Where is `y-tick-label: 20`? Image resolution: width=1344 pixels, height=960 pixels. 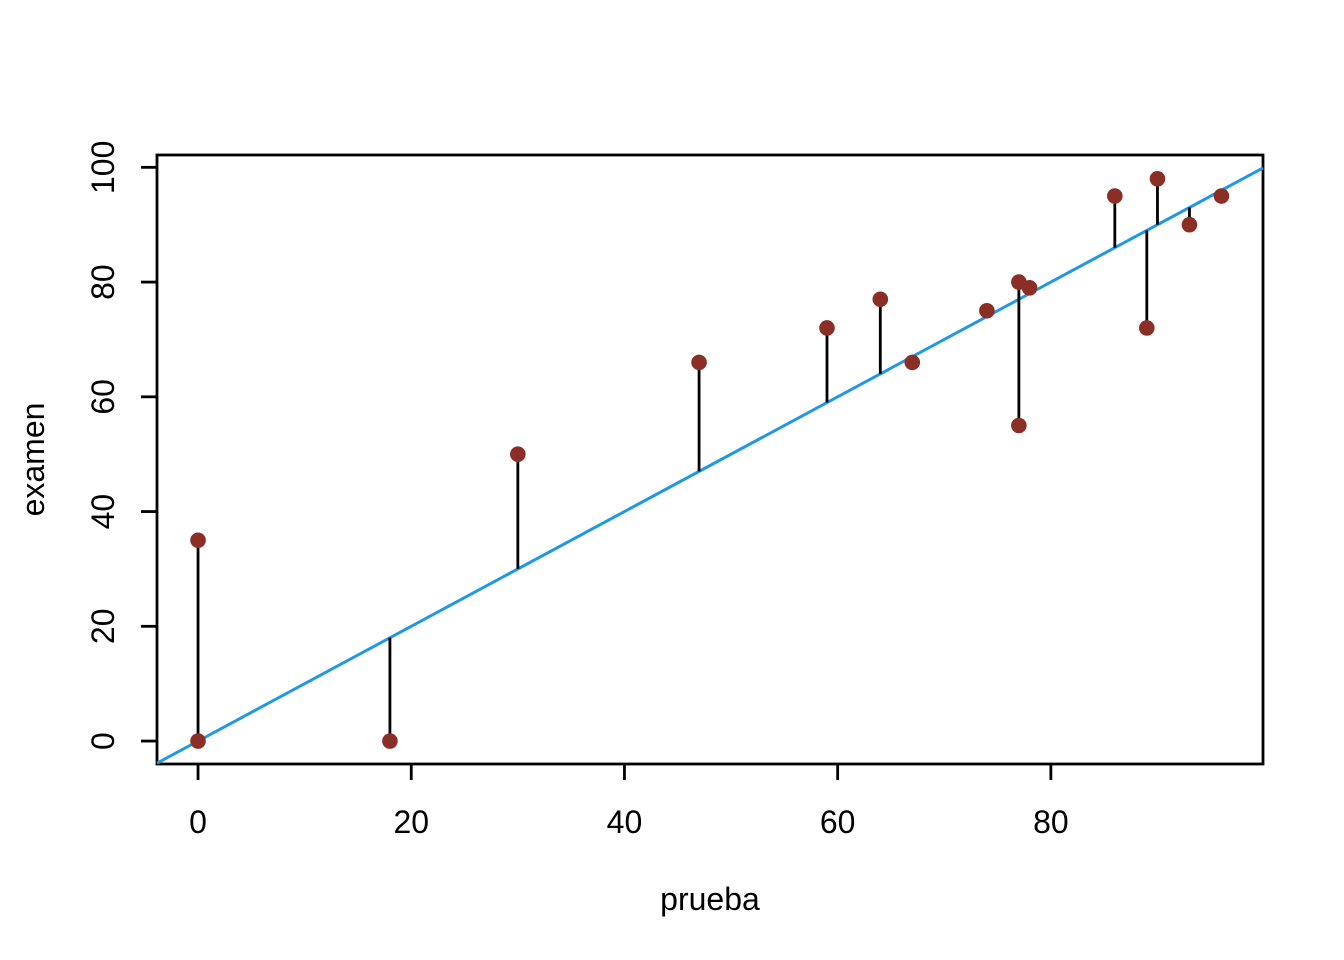
y-tick-label: 20 is located at coordinates (103, 627).